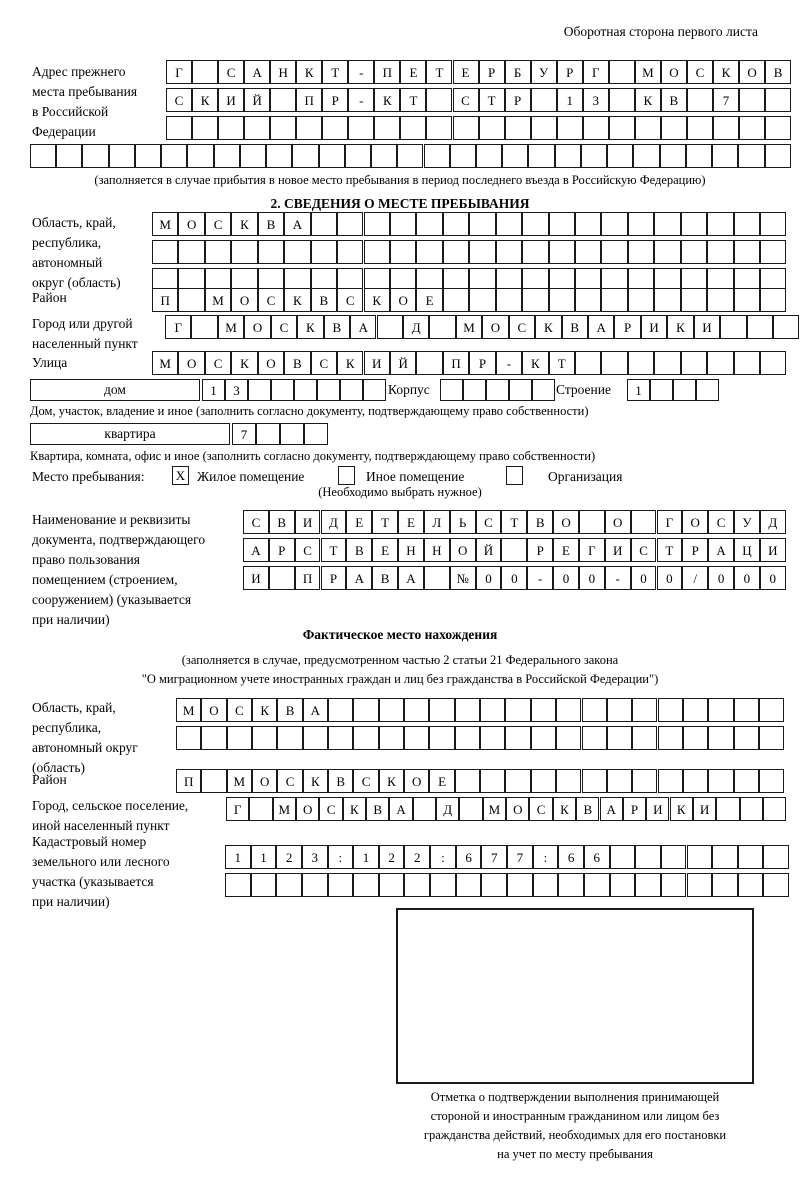  What do you see at coordinates (517, 72) in the screenshot?
I see `char-cell: Б` at bounding box center [517, 72].